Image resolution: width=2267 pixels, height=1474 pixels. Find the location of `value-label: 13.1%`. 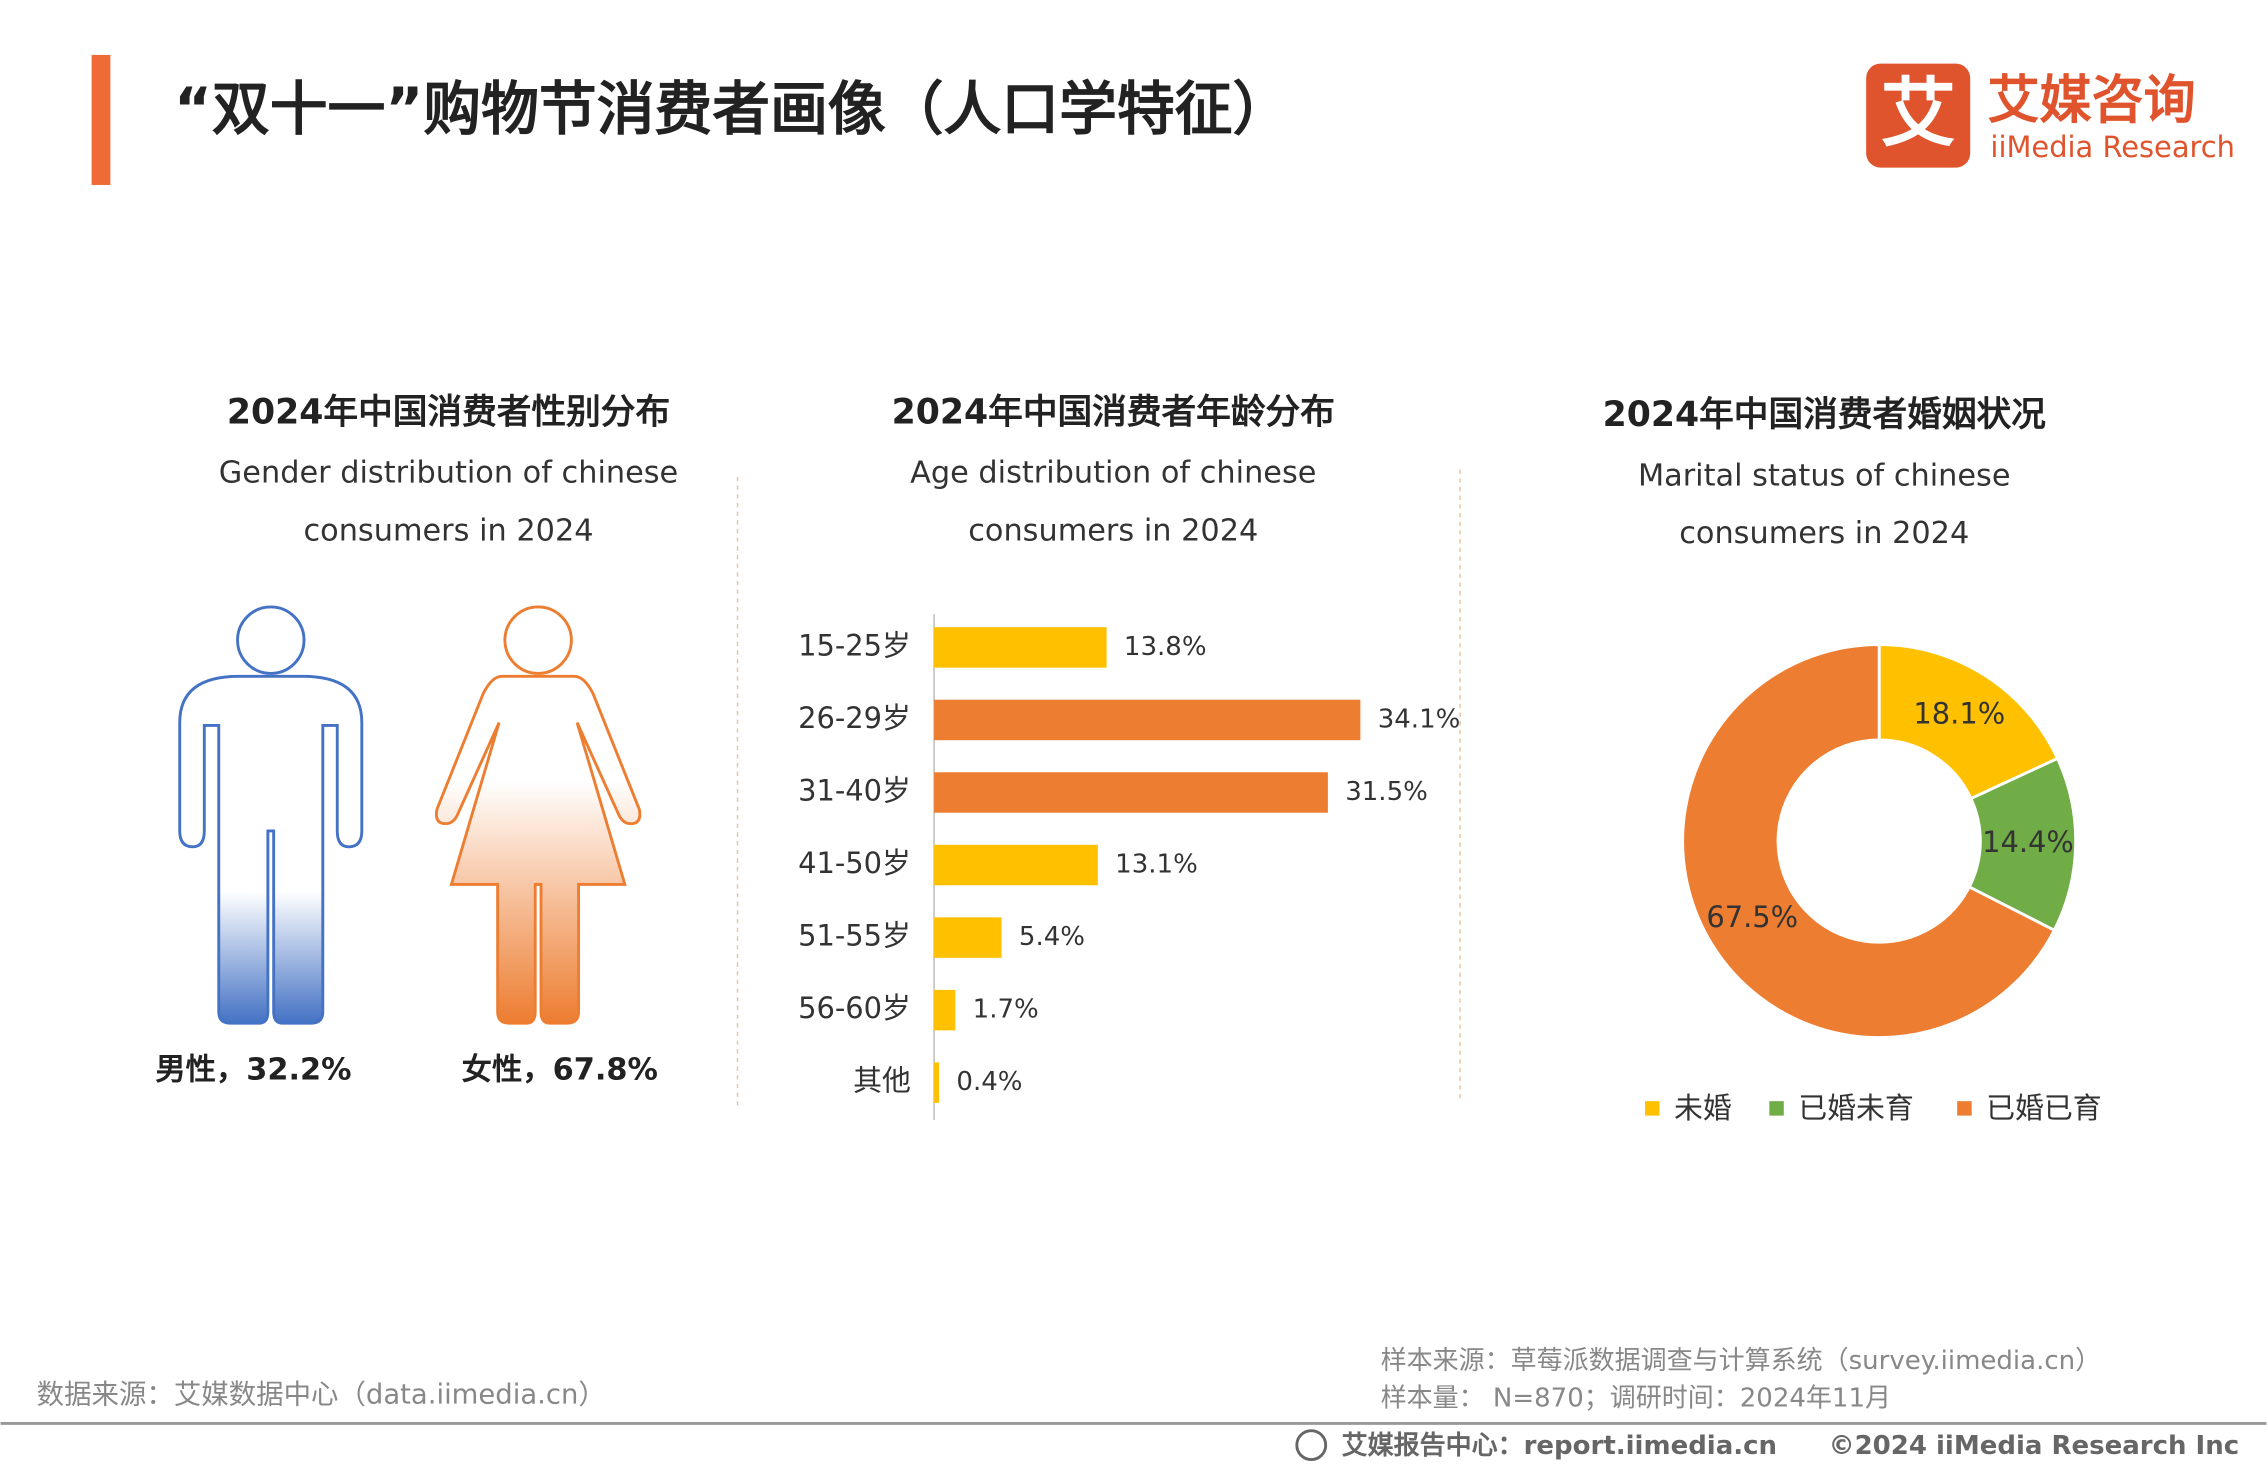

value-label: 13.1% is located at coordinates (1156, 865).